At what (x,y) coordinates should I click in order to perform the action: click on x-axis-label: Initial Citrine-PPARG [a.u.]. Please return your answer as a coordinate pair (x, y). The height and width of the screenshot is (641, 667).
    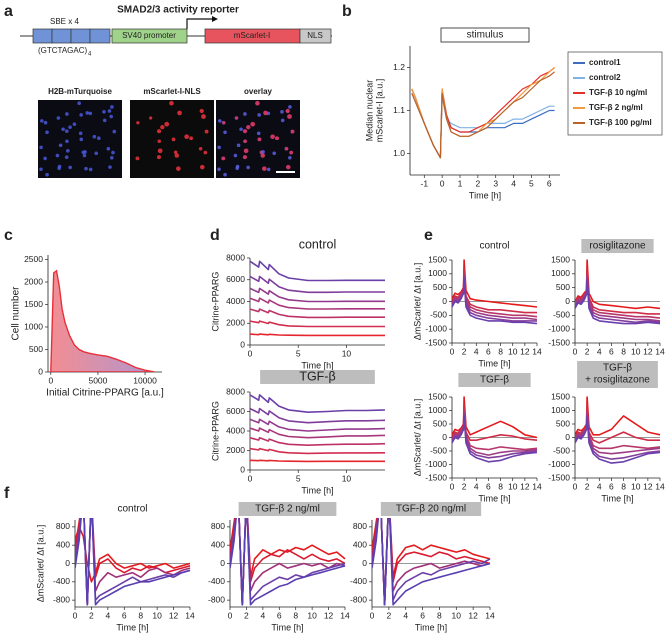
    Looking at the image, I should click on (105, 393).